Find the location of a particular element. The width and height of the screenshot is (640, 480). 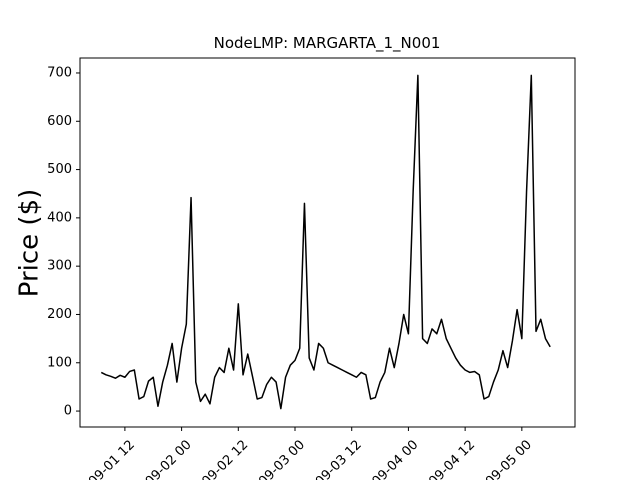

x-tick-label: 09-05 00 is located at coordinates (509, 458).